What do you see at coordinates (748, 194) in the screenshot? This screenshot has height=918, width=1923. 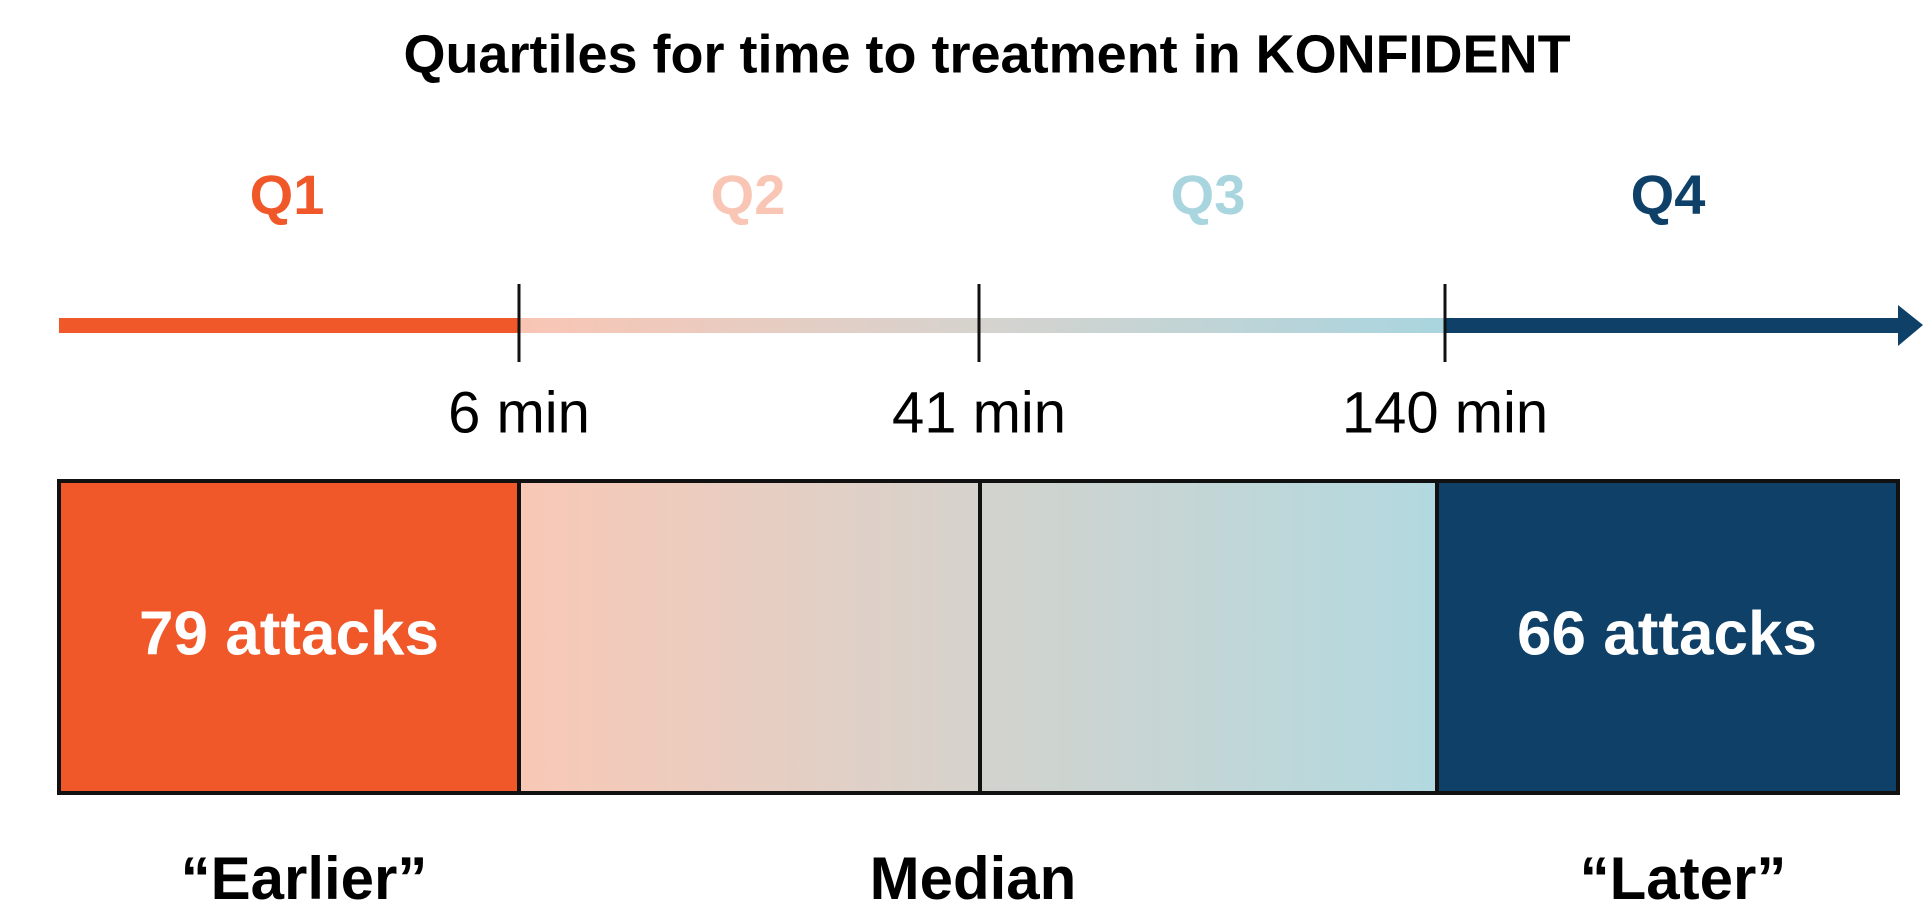 I see `quartile-label: Q2` at bounding box center [748, 194].